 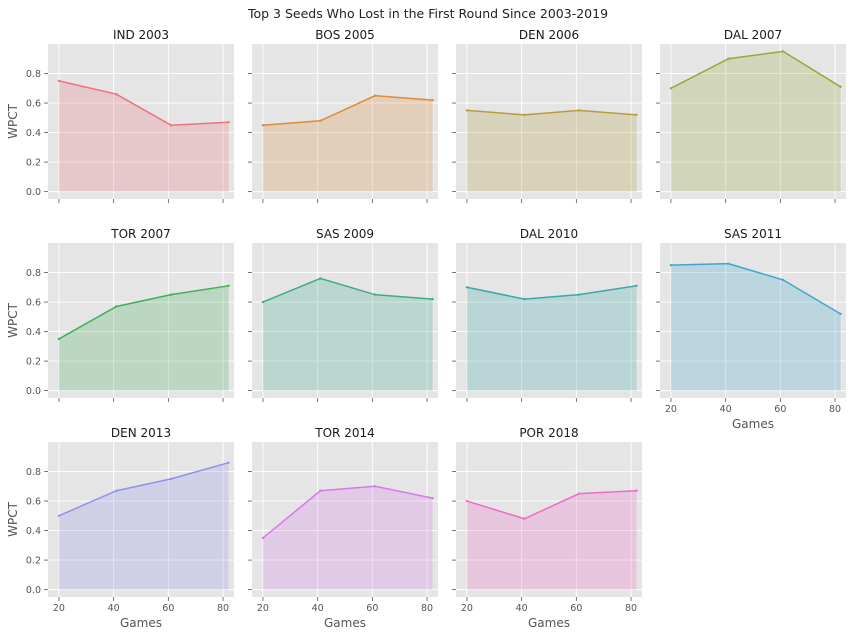 I want to click on series-line-dal-2007, so click(x=755, y=69).